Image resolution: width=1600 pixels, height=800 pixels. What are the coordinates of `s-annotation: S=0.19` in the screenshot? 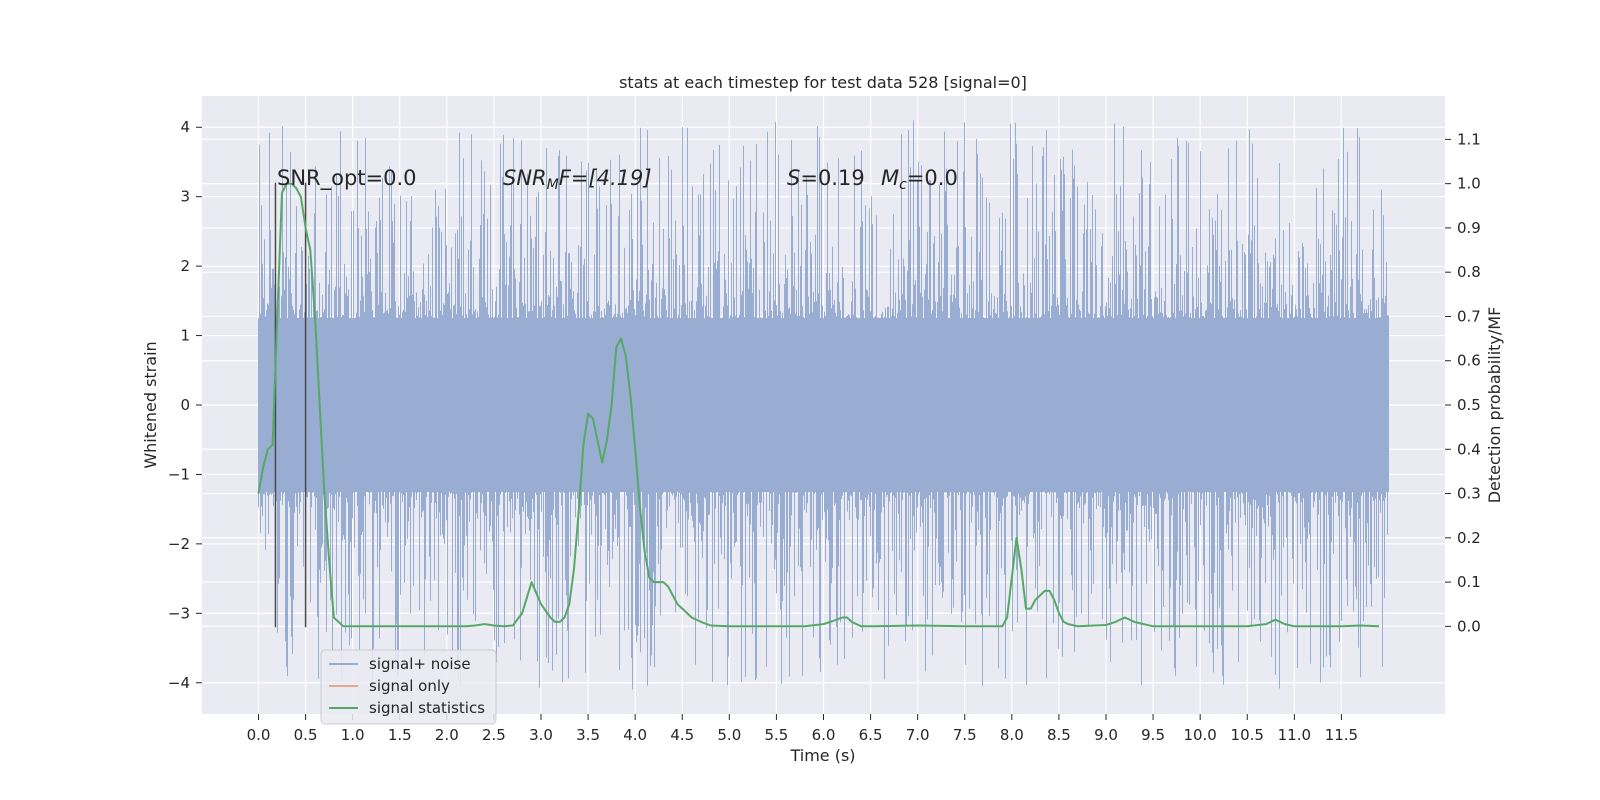 It's located at (826, 178).